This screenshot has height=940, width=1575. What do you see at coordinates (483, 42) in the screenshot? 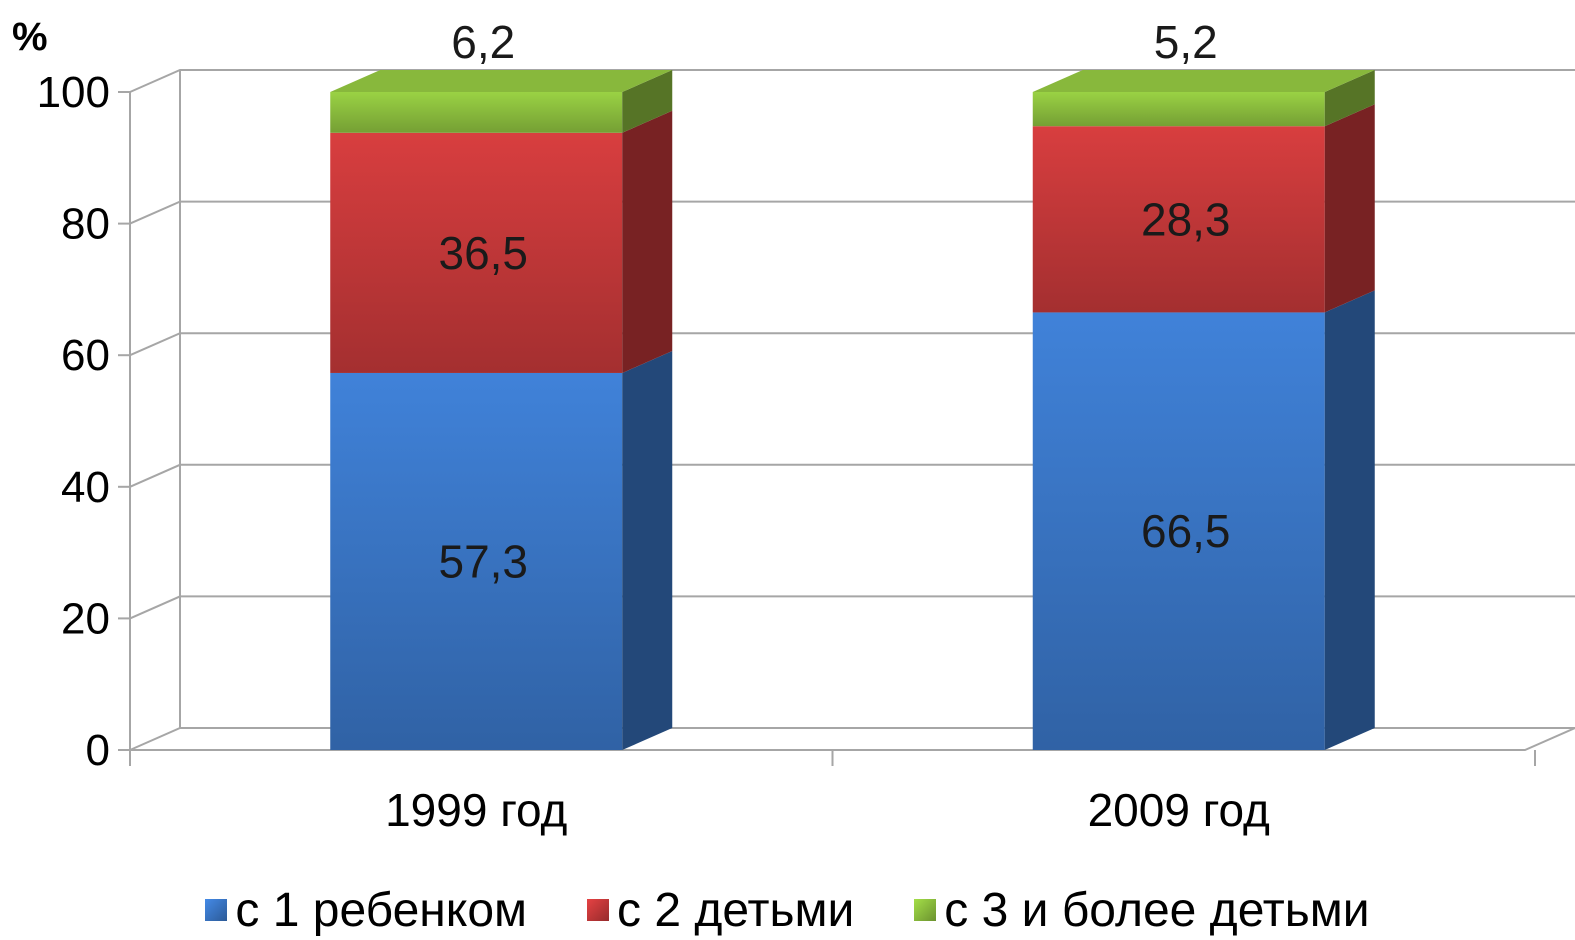
I see `data-label: 6,2` at bounding box center [483, 42].